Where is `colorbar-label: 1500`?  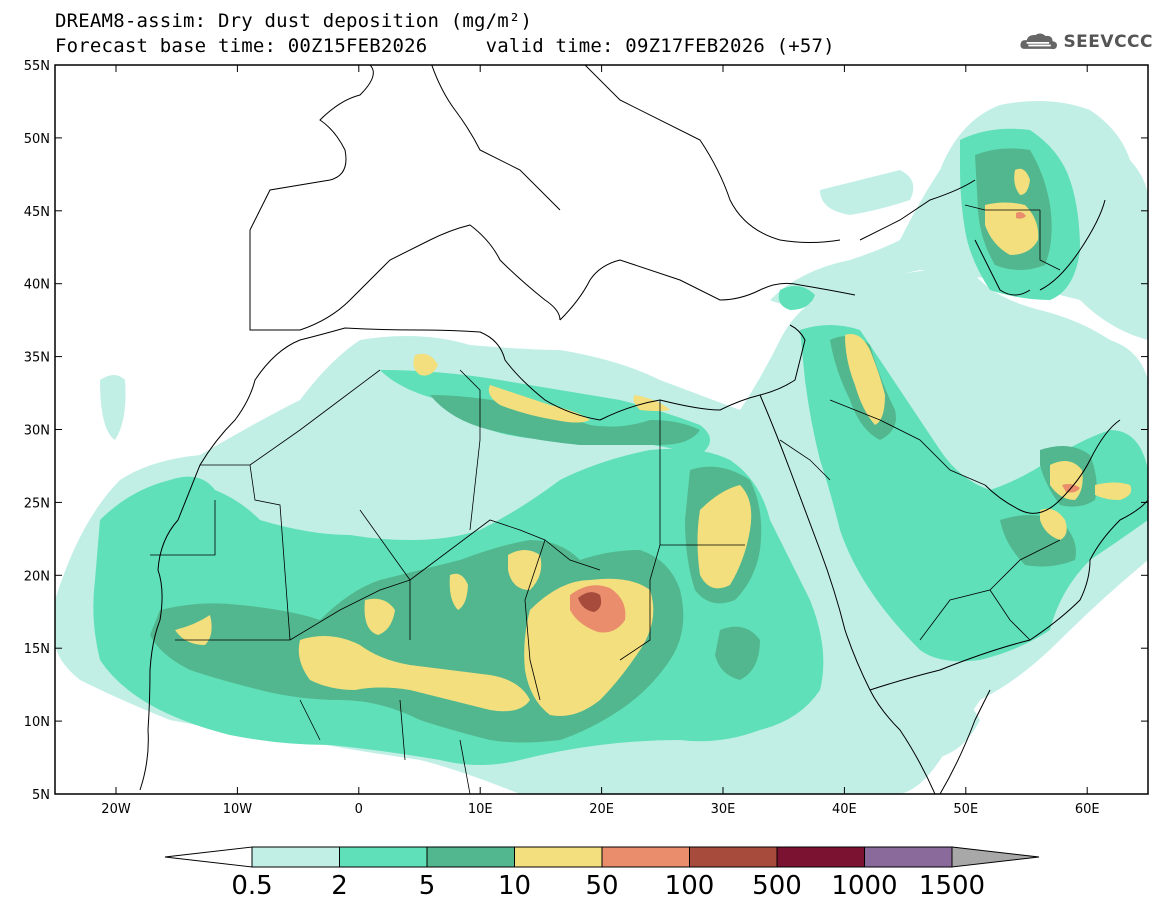 colorbar-label: 1500 is located at coordinates (952, 886).